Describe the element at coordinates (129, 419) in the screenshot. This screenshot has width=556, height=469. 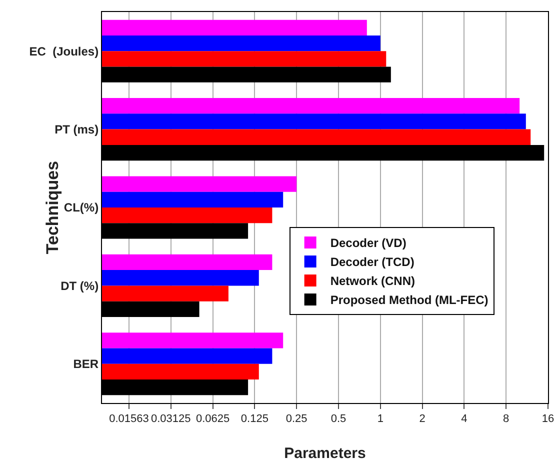
I see `x-tick-label: 0.01563` at that location.